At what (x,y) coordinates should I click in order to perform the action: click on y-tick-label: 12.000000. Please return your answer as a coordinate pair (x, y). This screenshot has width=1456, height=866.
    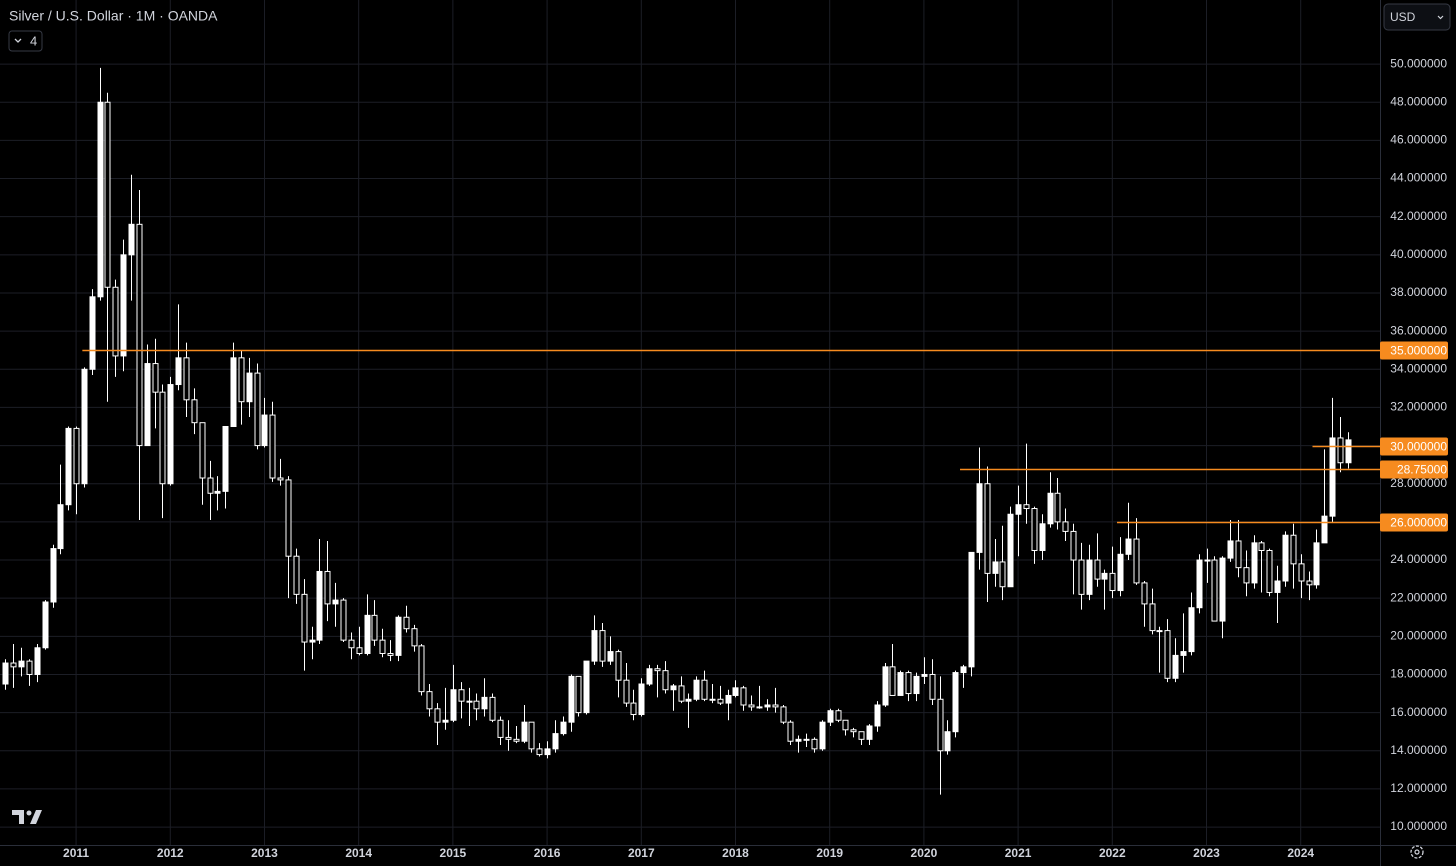
    Looking at the image, I should click on (1418, 788).